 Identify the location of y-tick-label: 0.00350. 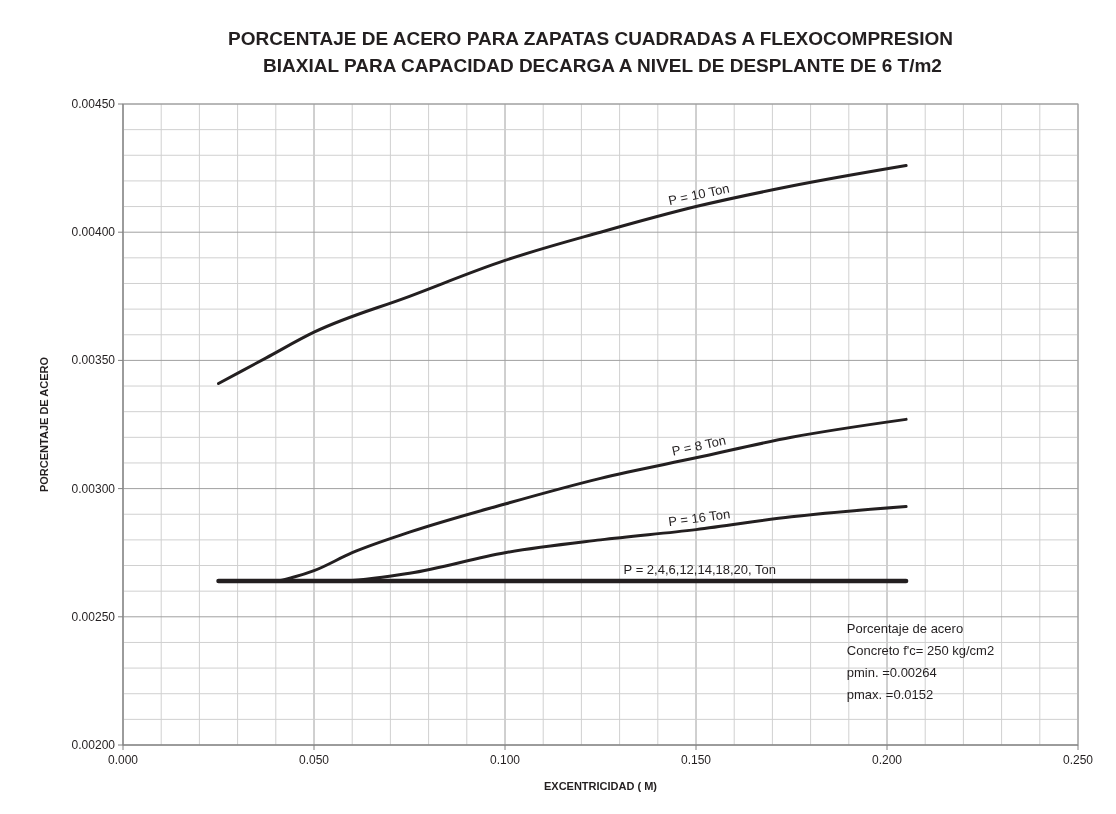
(93, 360).